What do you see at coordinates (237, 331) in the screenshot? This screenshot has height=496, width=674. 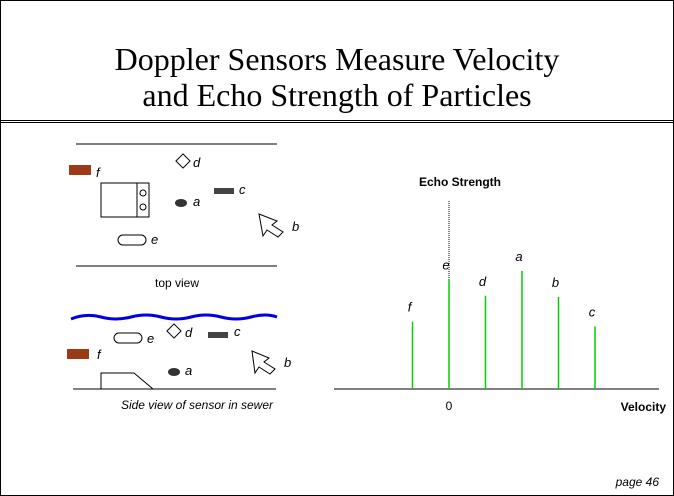 I see `side-label-c: c` at bounding box center [237, 331].